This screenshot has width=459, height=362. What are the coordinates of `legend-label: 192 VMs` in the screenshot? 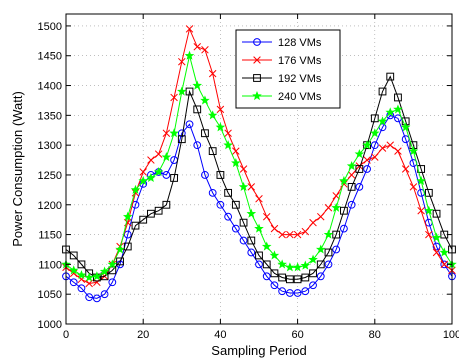 It's located at (300, 79).